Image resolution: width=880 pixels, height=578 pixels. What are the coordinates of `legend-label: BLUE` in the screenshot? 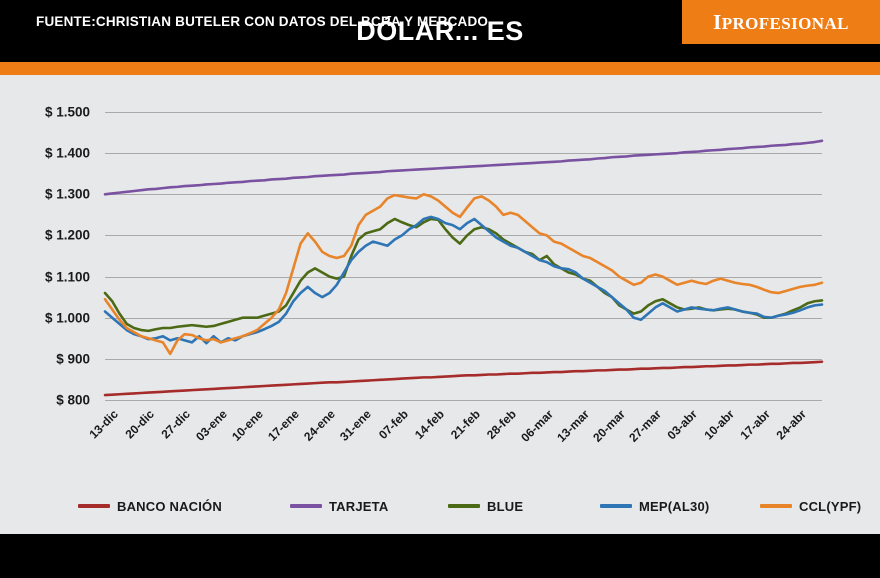 It's located at (505, 506).